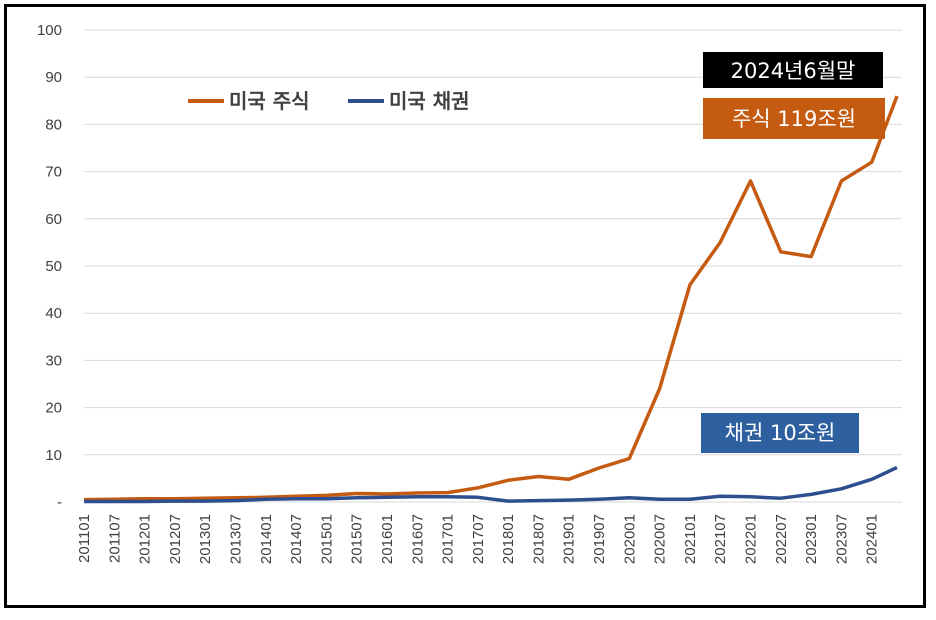 Image resolution: width=936 pixels, height=620 pixels. I want to click on x-tick-label: 202007, so click(660, 539).